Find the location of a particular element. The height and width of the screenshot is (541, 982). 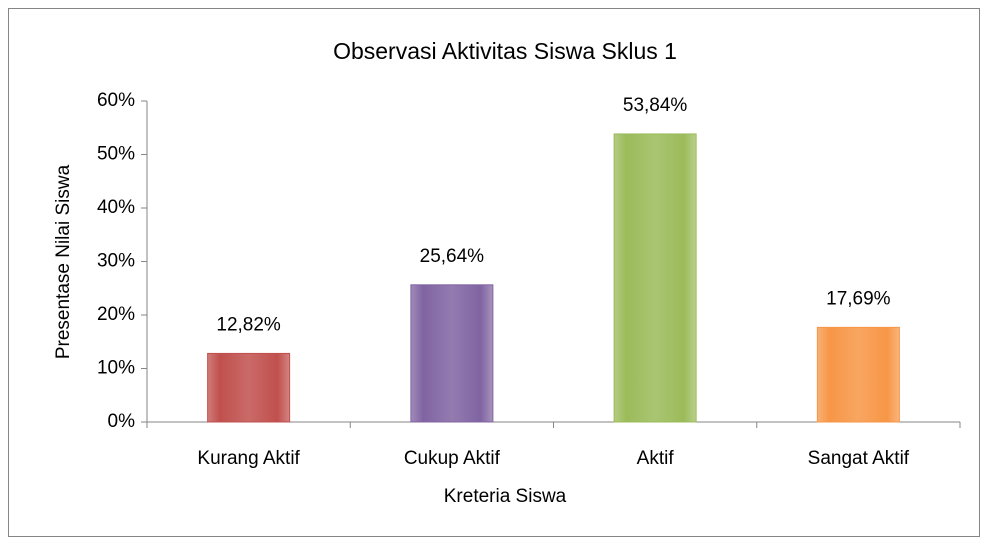

value-label: 25,64% is located at coordinates (452, 256).